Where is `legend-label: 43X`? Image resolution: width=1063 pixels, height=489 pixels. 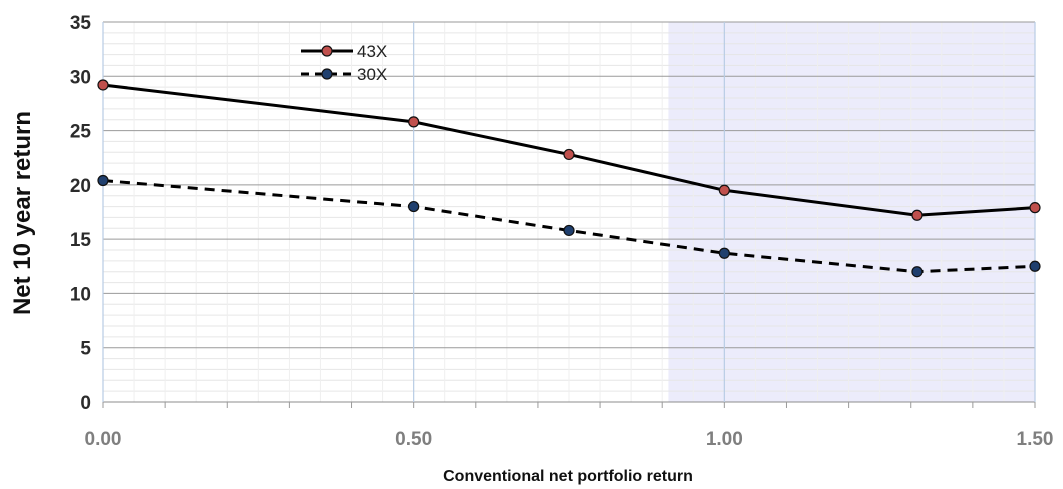 legend-label: 43X is located at coordinates (372, 51).